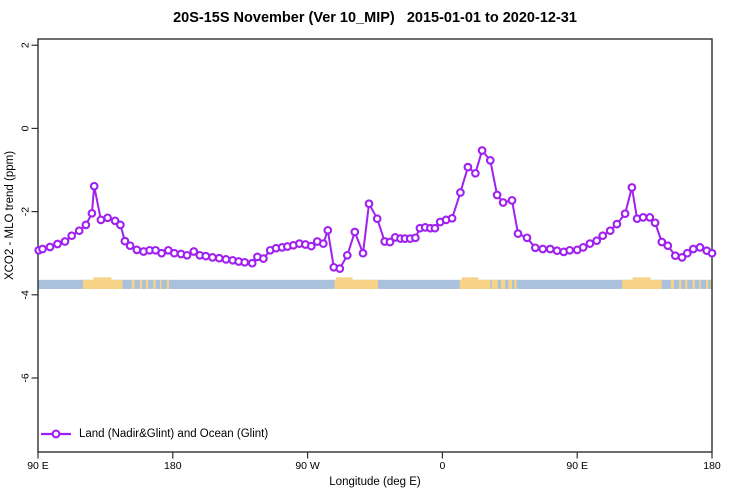 The height and width of the screenshot is (500, 750). Describe the element at coordinates (26, 128) in the screenshot. I see `y-tick-label: 0` at that location.